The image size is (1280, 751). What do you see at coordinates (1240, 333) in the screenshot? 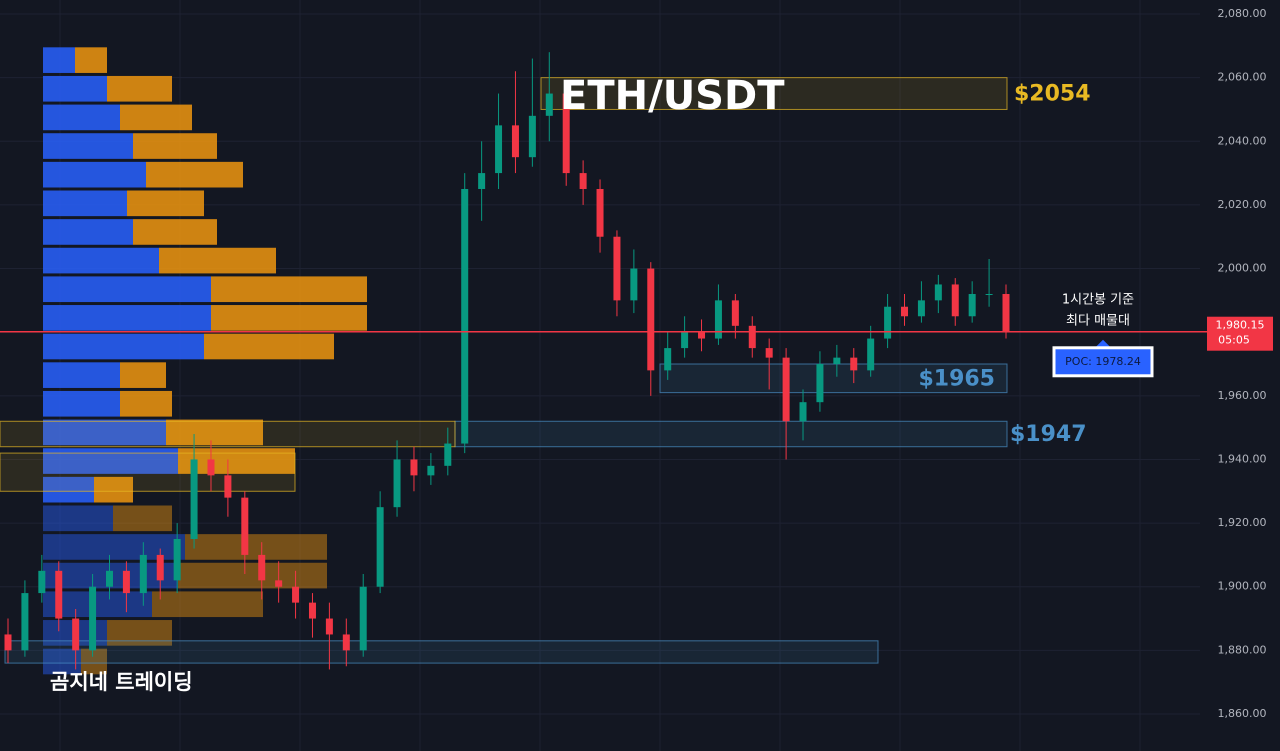
I see `price-tag` at bounding box center [1240, 333].